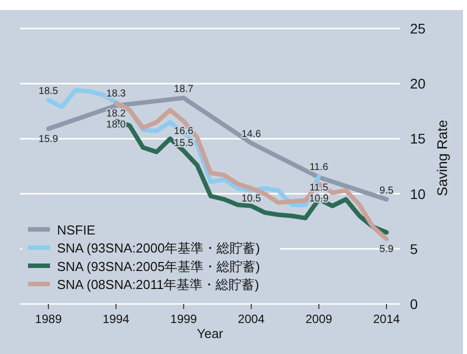  Describe the element at coordinates (116, 94) in the screenshot. I see `annotation: 18.3` at that location.